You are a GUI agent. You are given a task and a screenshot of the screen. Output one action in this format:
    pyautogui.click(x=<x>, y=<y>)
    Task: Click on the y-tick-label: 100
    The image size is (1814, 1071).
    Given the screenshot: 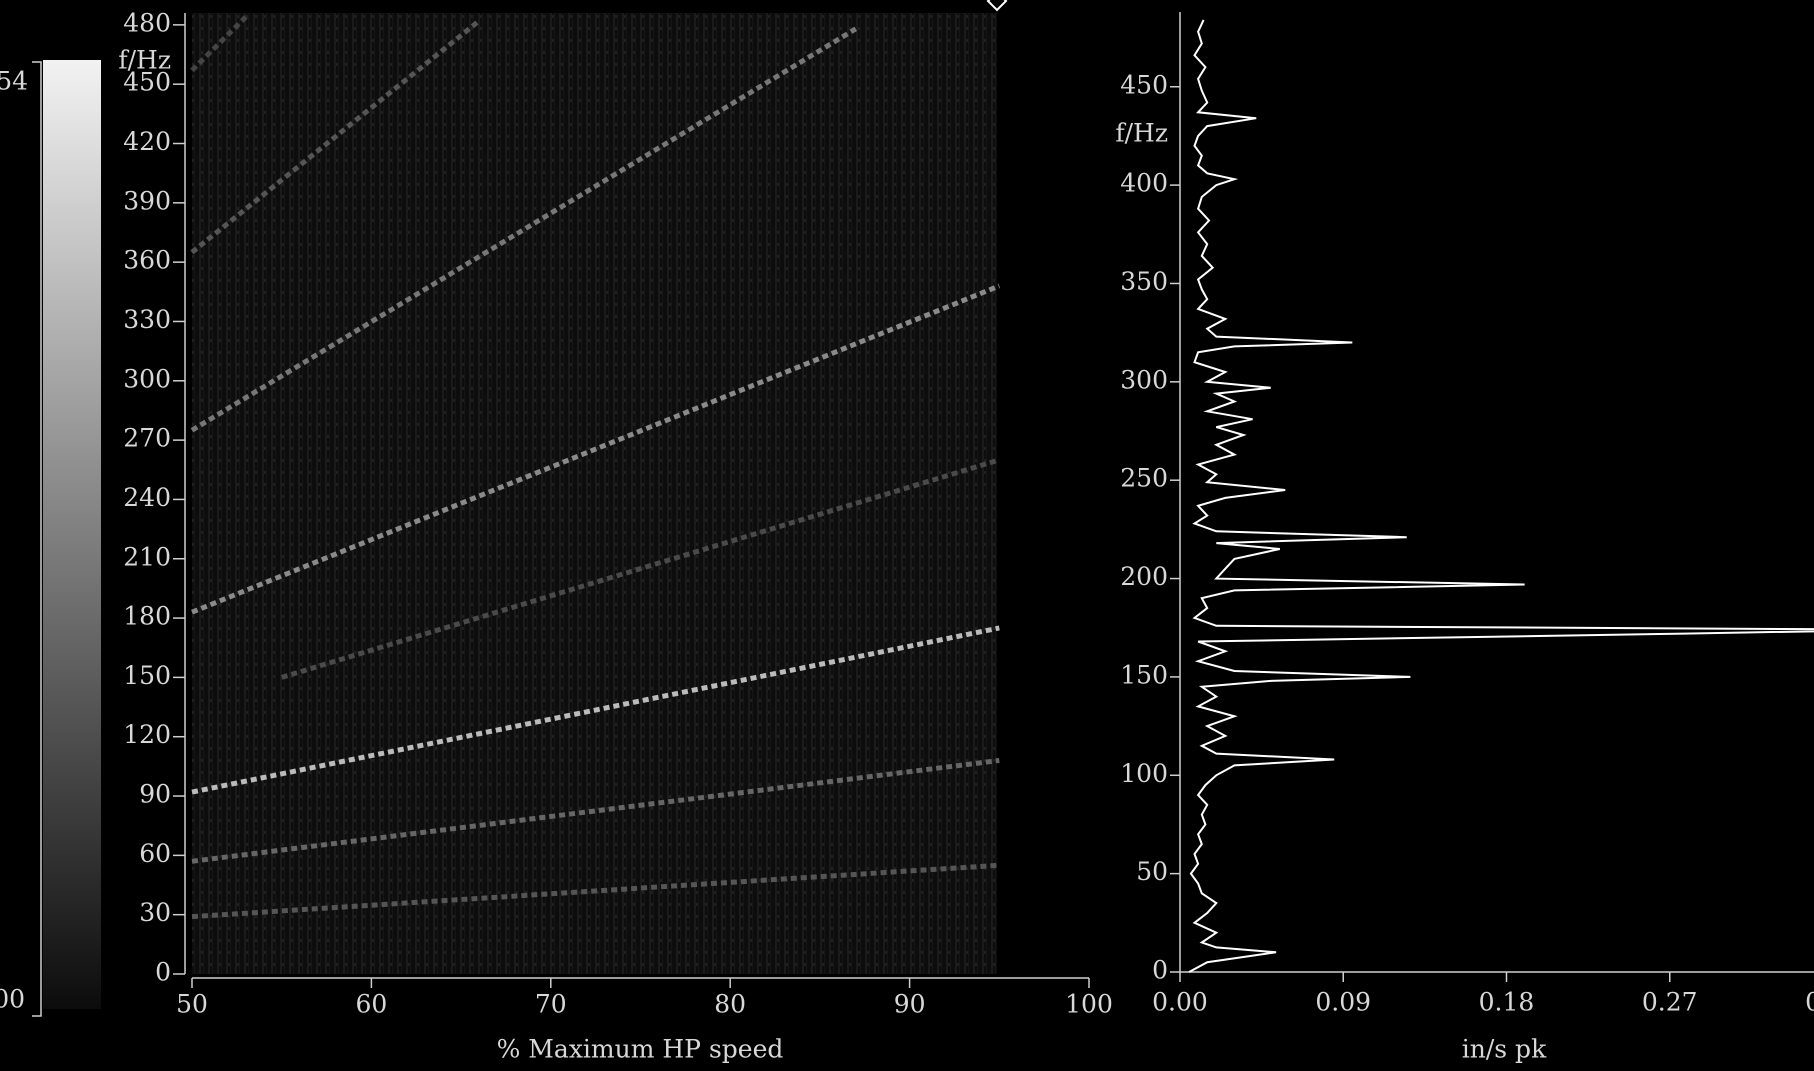 What is the action you would take?
    pyautogui.click(x=1144, y=773)
    